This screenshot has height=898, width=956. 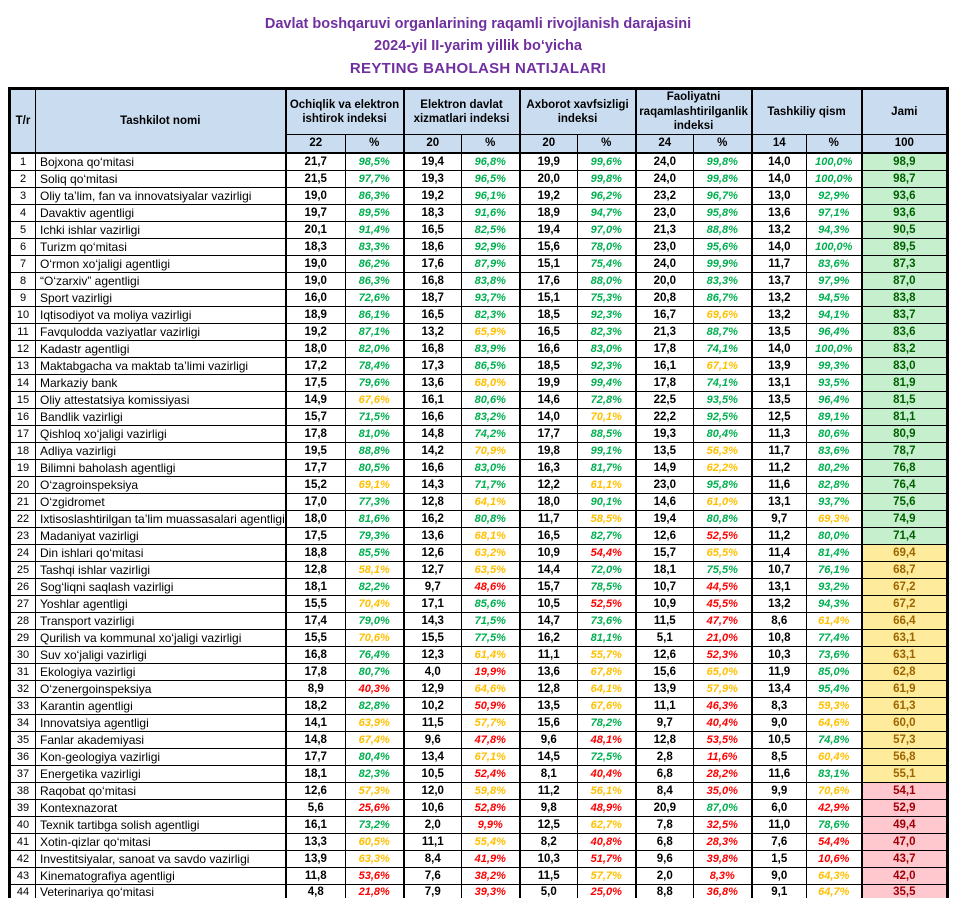 I want to click on row-rank: 33, so click(x=22, y=705).